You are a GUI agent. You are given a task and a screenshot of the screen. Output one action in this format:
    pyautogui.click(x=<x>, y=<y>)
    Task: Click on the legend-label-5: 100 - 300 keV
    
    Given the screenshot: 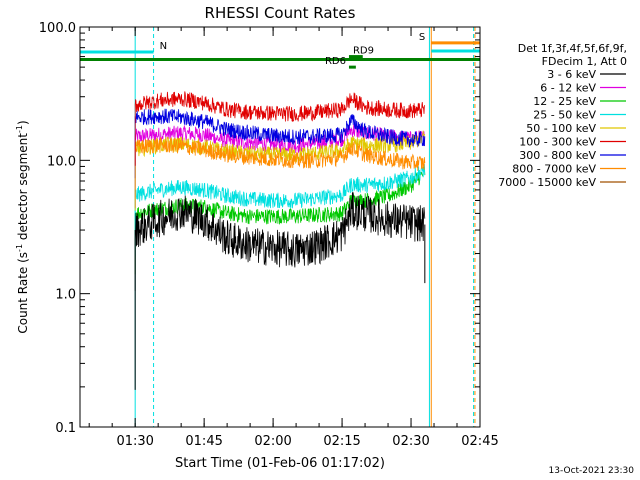 What is the action you would take?
    pyautogui.click(x=557, y=142)
    